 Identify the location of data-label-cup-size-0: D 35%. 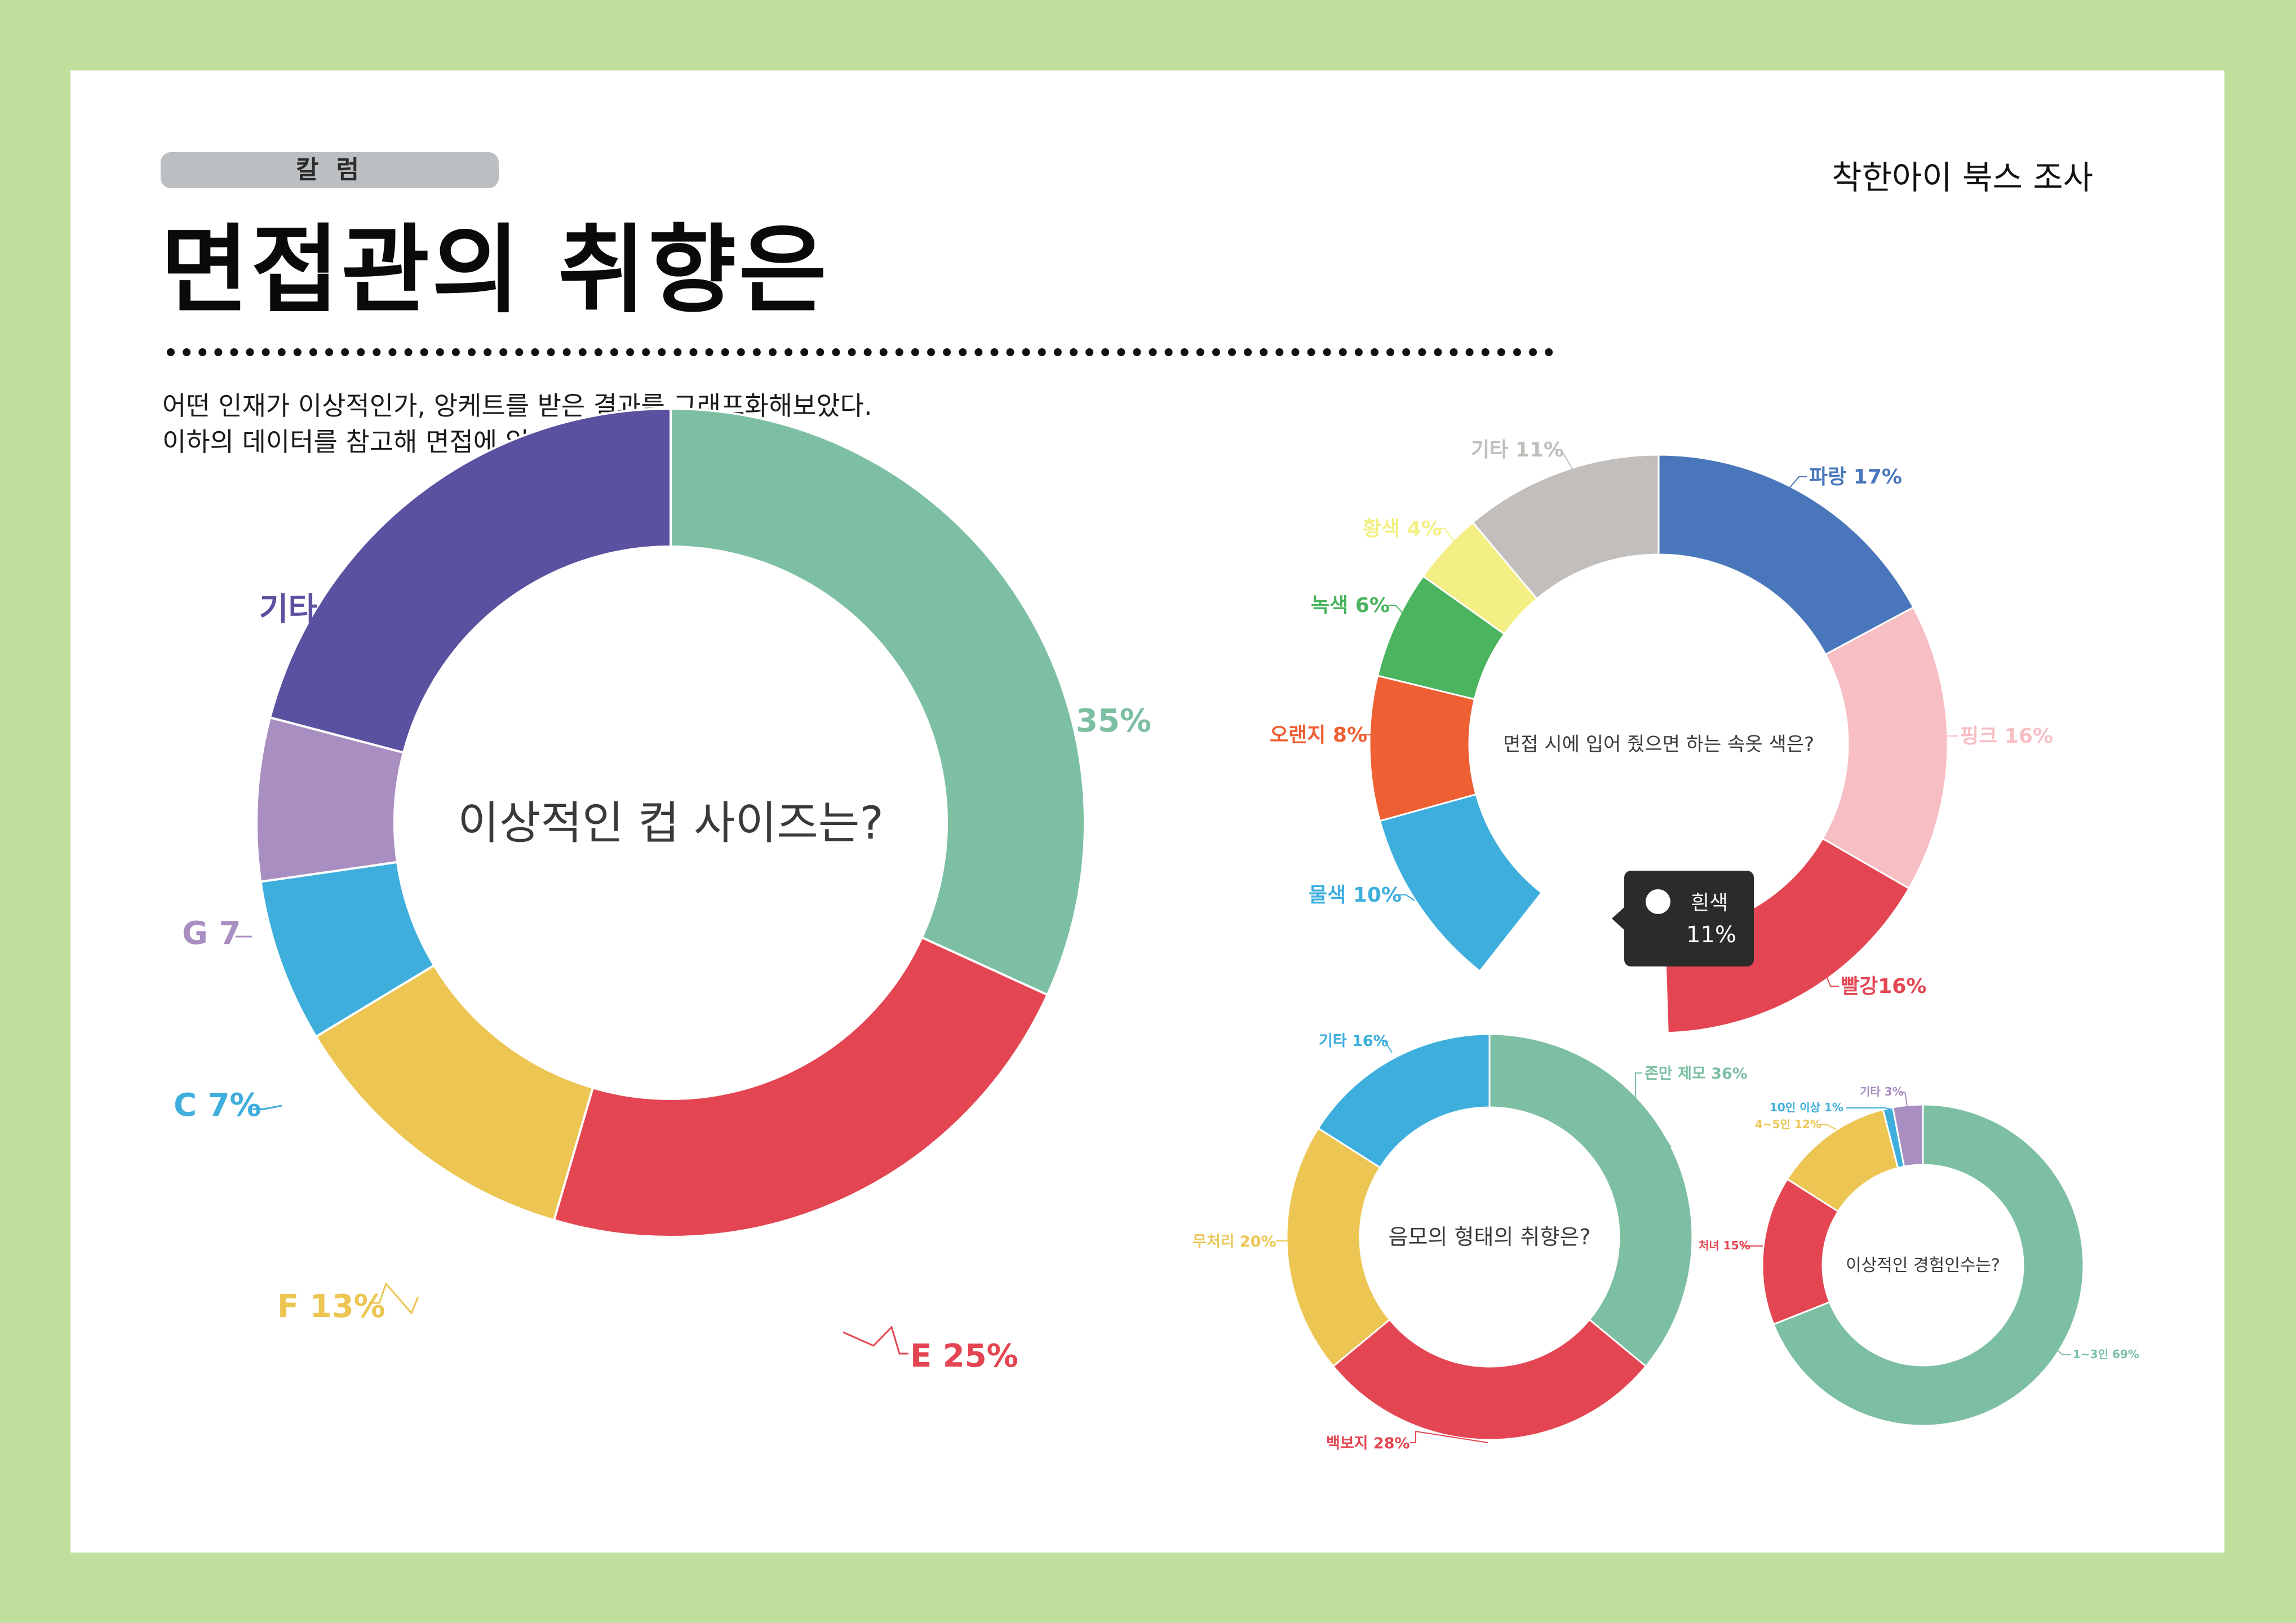
(1095, 721).